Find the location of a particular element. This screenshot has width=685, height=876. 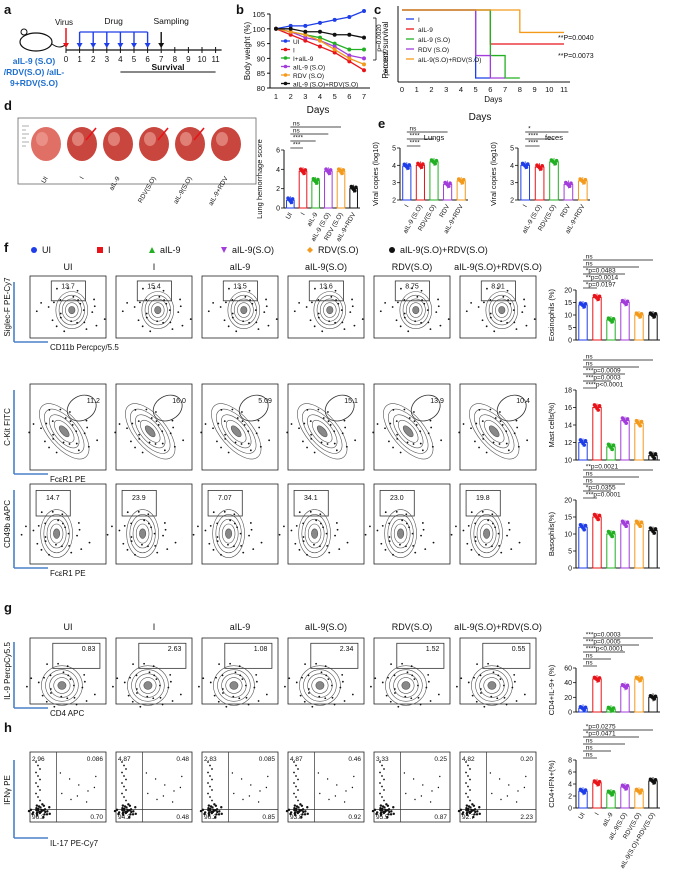

b-point is located at coordinates (364, 37).